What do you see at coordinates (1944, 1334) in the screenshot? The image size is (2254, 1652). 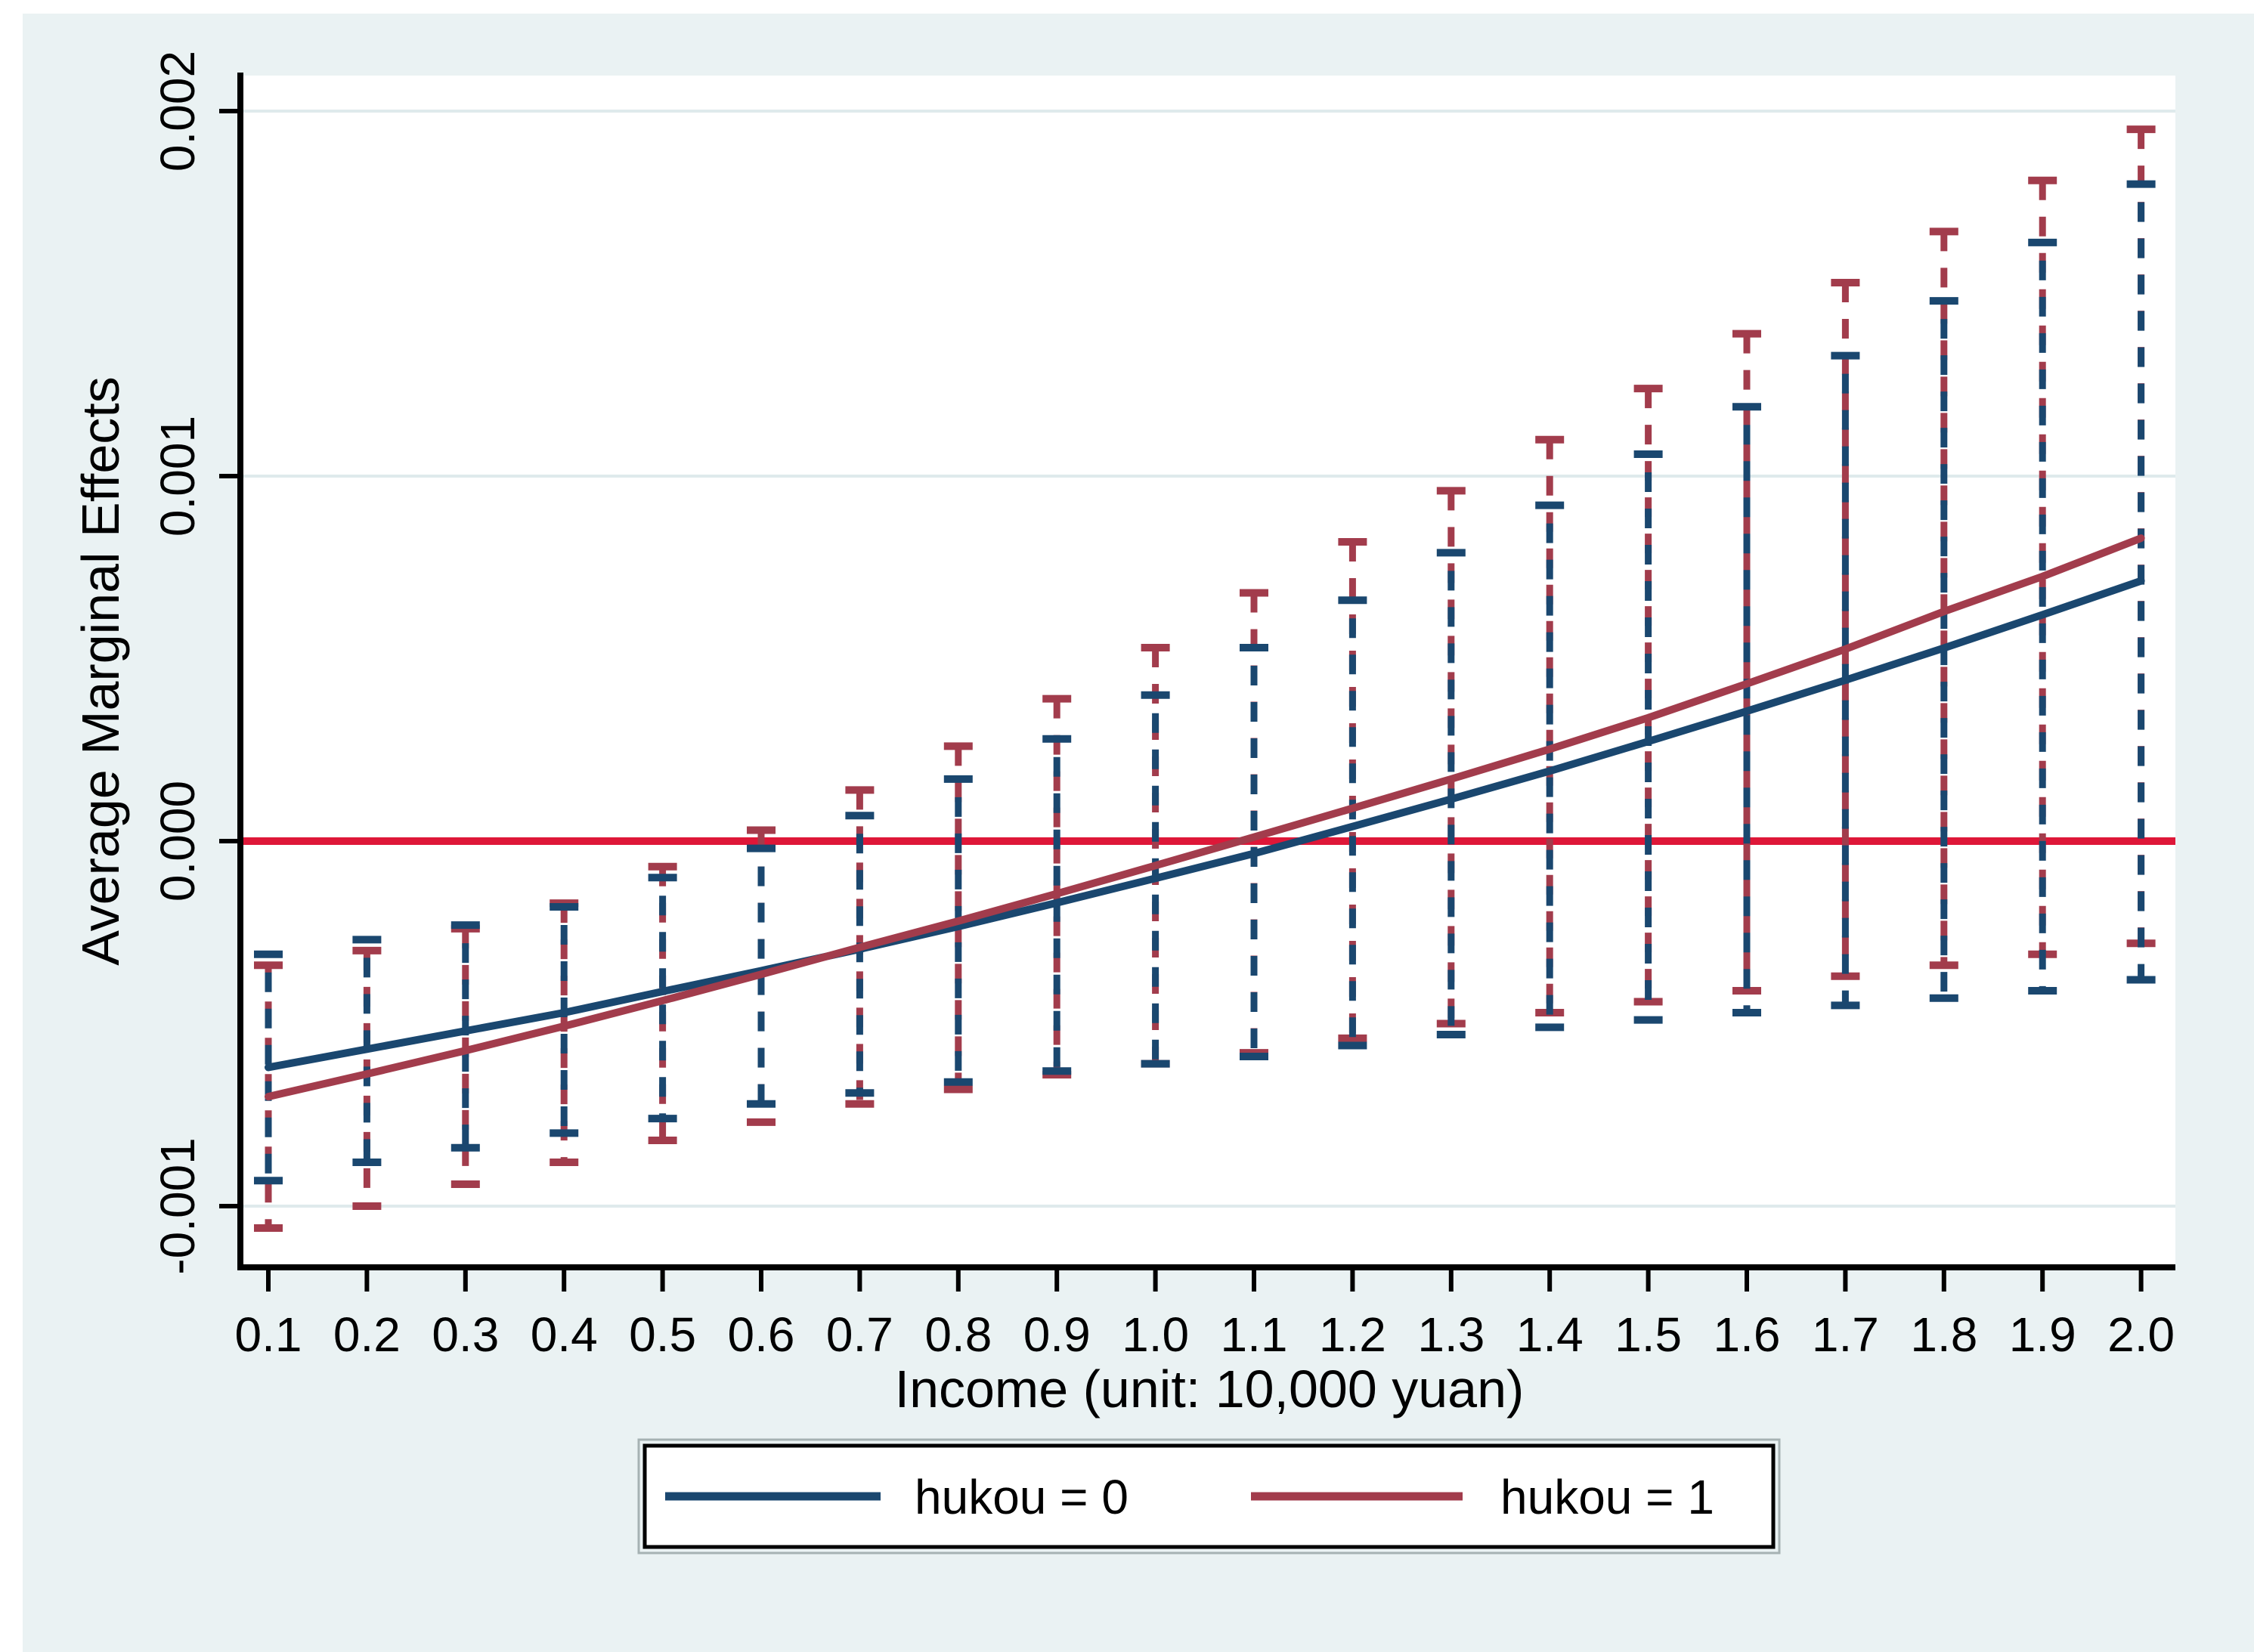 I see `x-tick-label: 1.8` at bounding box center [1944, 1334].